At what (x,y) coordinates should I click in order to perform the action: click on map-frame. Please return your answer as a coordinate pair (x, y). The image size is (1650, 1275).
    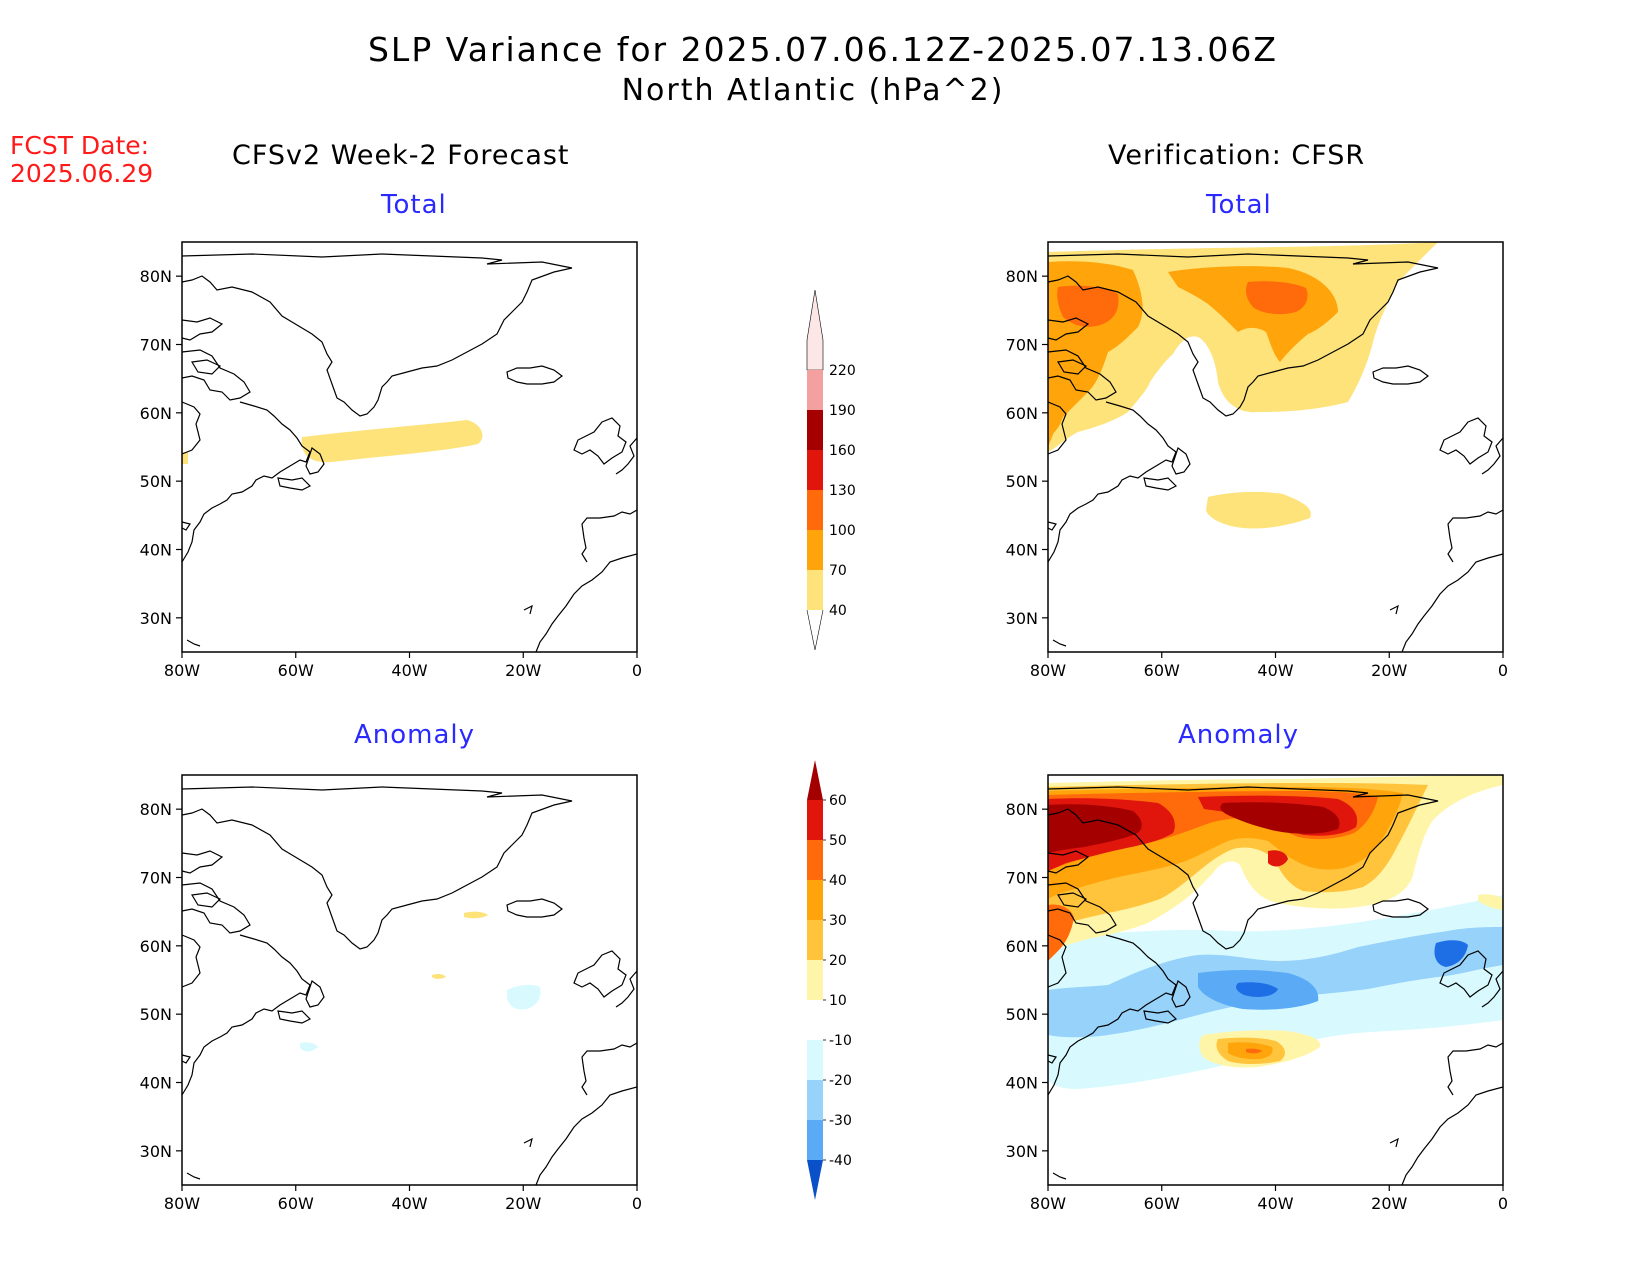
    Looking at the image, I should click on (409, 980).